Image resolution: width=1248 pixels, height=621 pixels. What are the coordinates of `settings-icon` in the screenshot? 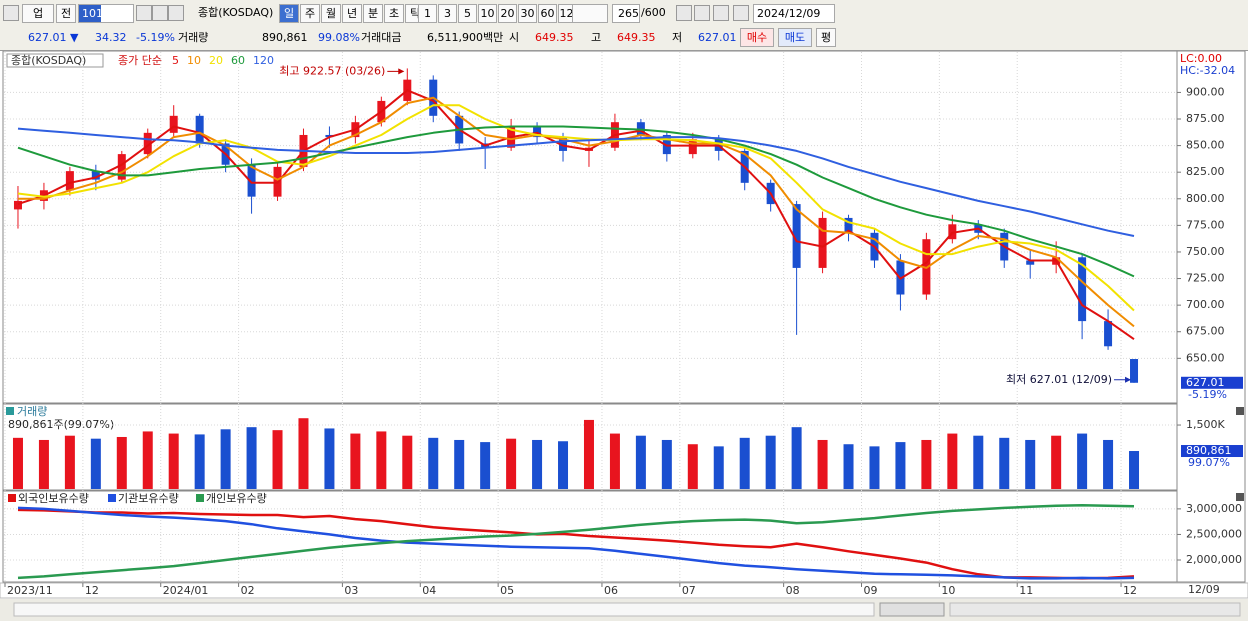 It's located at (741, 13).